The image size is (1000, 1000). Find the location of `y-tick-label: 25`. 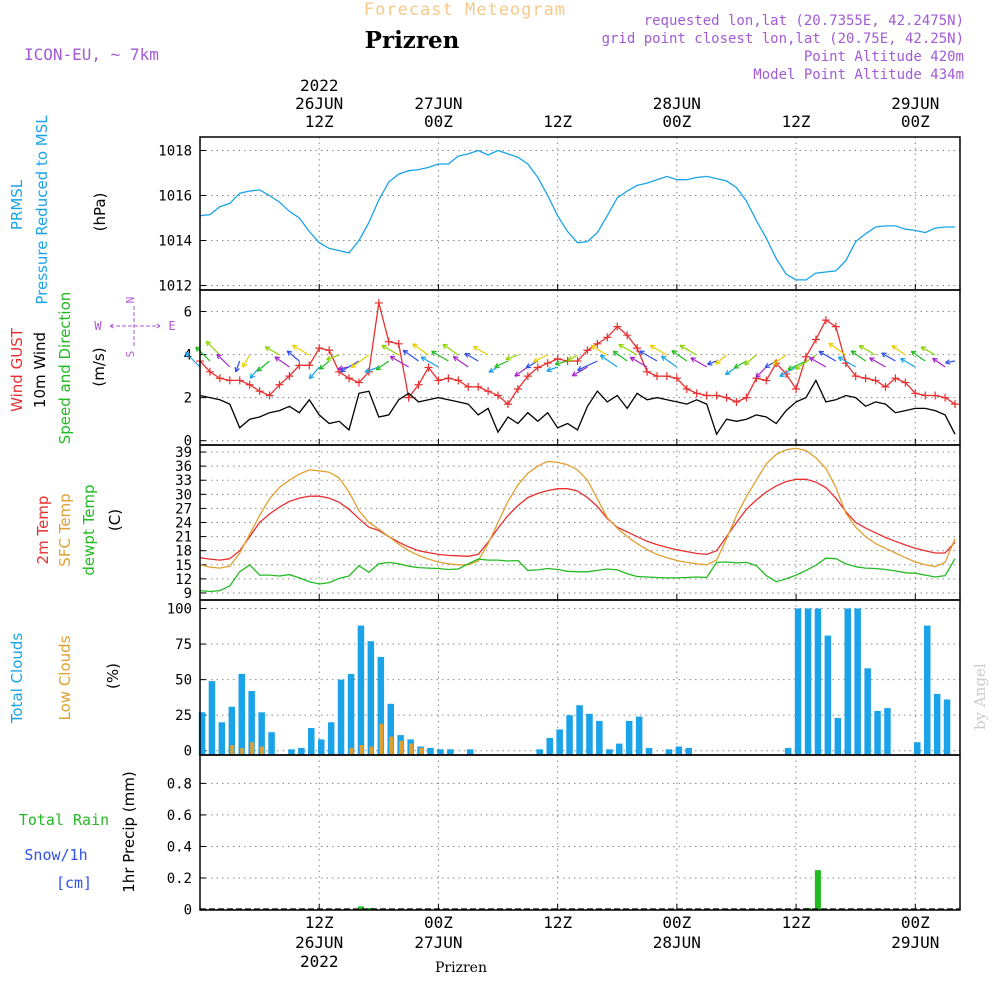

y-tick-label: 25 is located at coordinates (183, 716).